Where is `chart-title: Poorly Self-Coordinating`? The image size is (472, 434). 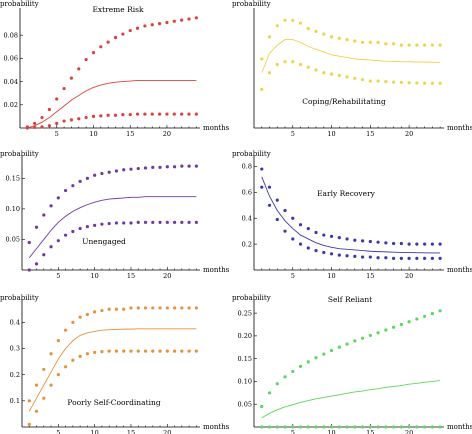
chart-title: Poorly Self-Coordinating is located at coordinates (113, 402).